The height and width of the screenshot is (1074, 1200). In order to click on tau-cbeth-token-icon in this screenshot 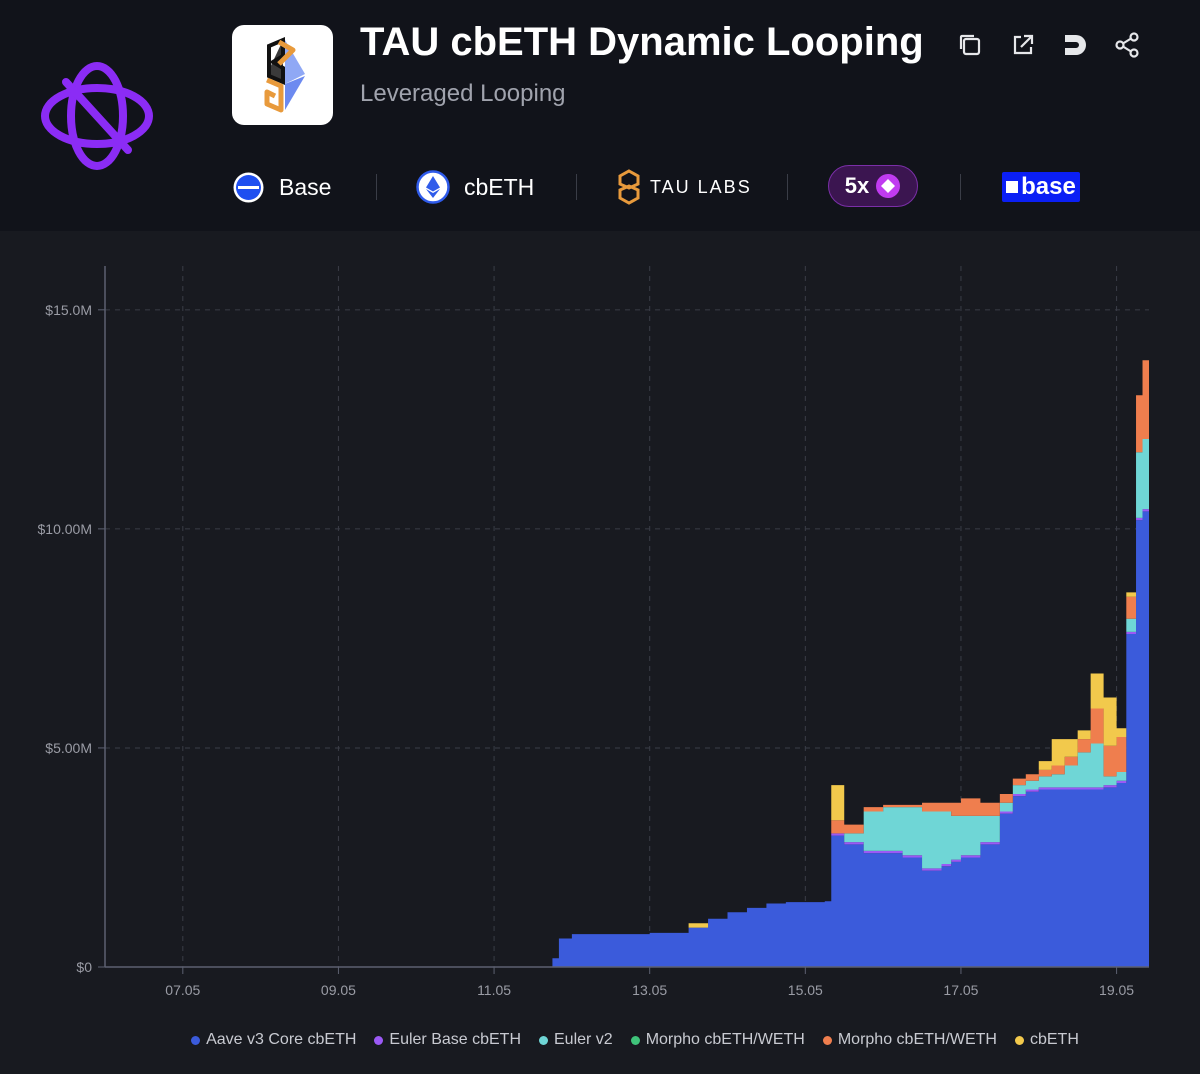, I will do `click(284, 74)`.